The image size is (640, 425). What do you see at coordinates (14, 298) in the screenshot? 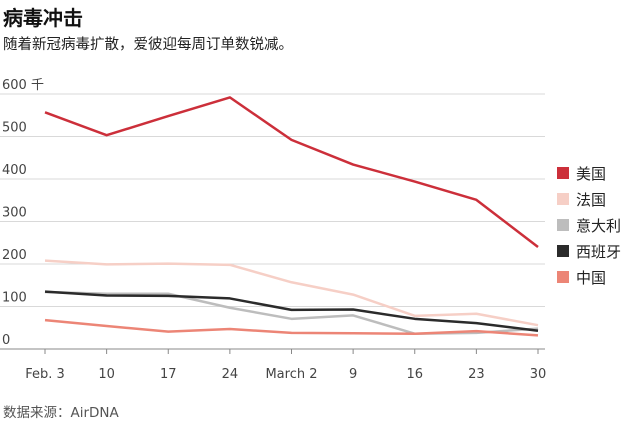
I see `y-tick-label: 100` at bounding box center [14, 298].